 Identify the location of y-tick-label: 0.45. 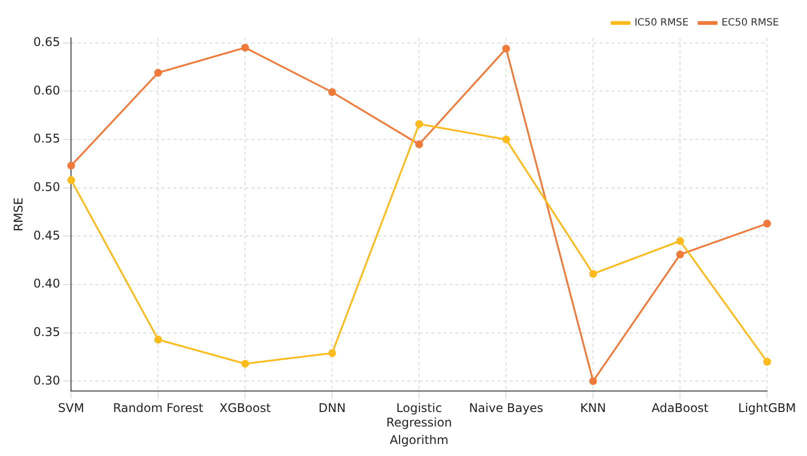
(46, 235).